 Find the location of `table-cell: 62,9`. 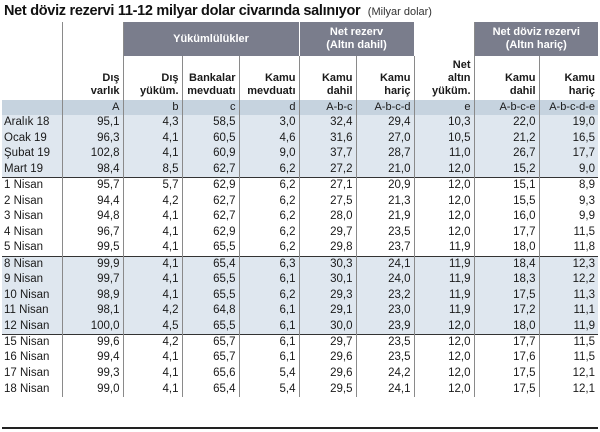

table-cell: 62,9 is located at coordinates (211, 232).